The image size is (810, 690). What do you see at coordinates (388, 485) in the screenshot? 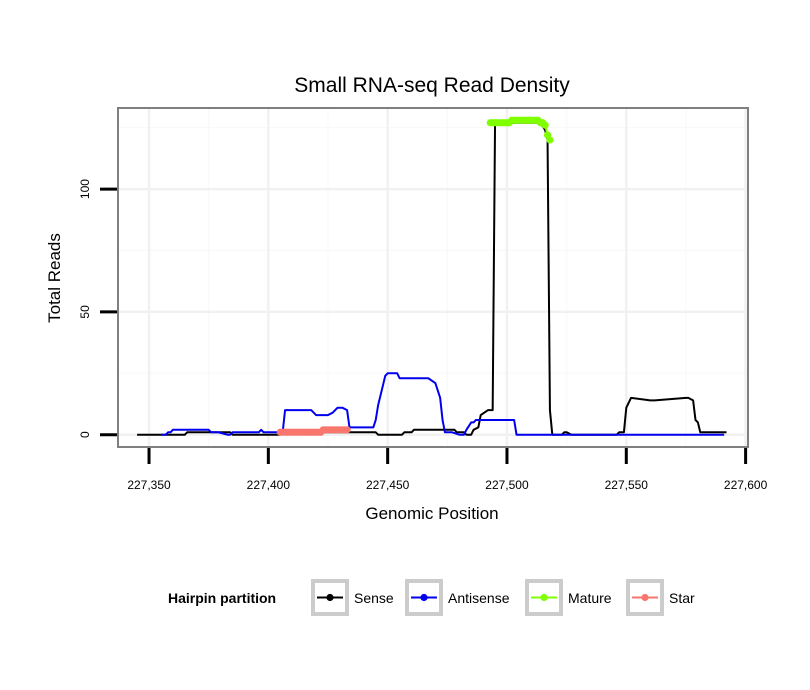
I see `x-tick-label: 227,450` at bounding box center [388, 485].